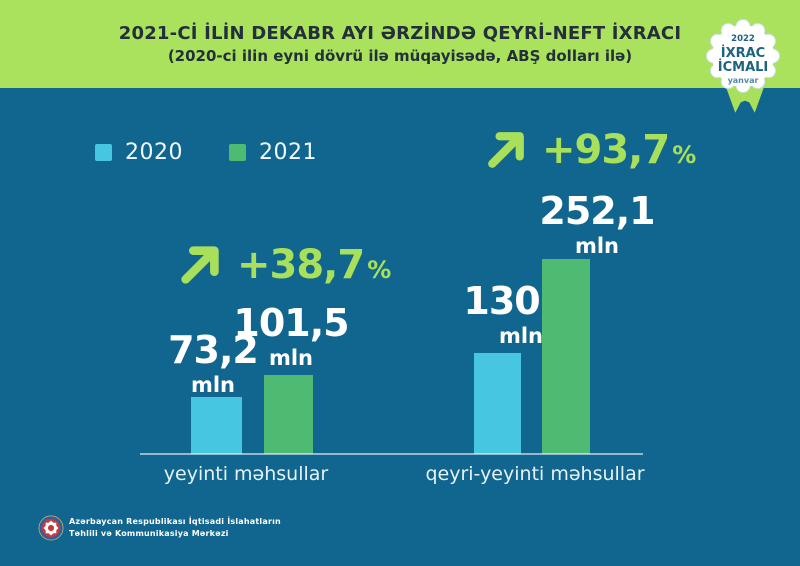 The image size is (800, 566). What do you see at coordinates (743, 53) in the screenshot?
I see `badge-title-line1: İXRAC` at bounding box center [743, 53].